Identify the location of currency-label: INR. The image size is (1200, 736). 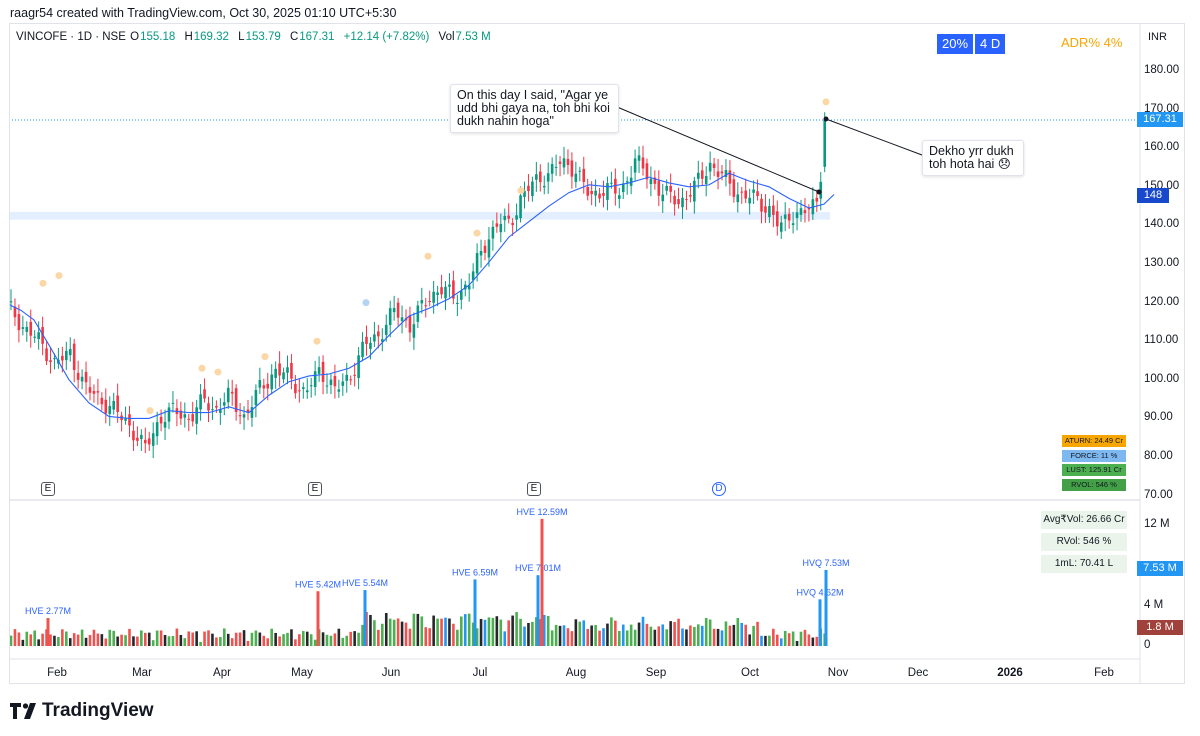
(1157, 37).